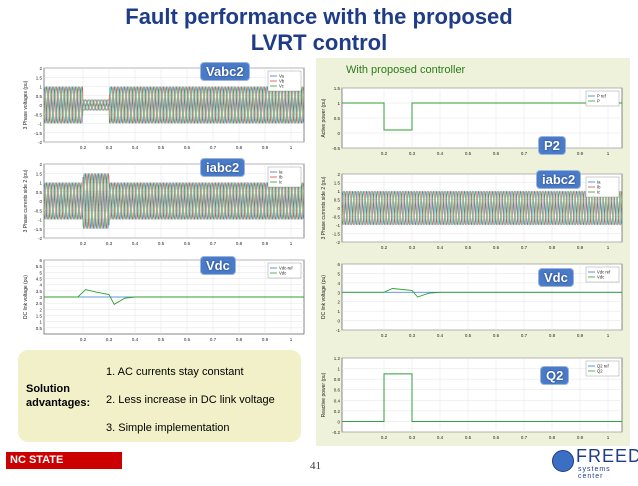  Describe the element at coordinates (39, 279) in the screenshot. I see `y-tick-label: 4.5` at that location.